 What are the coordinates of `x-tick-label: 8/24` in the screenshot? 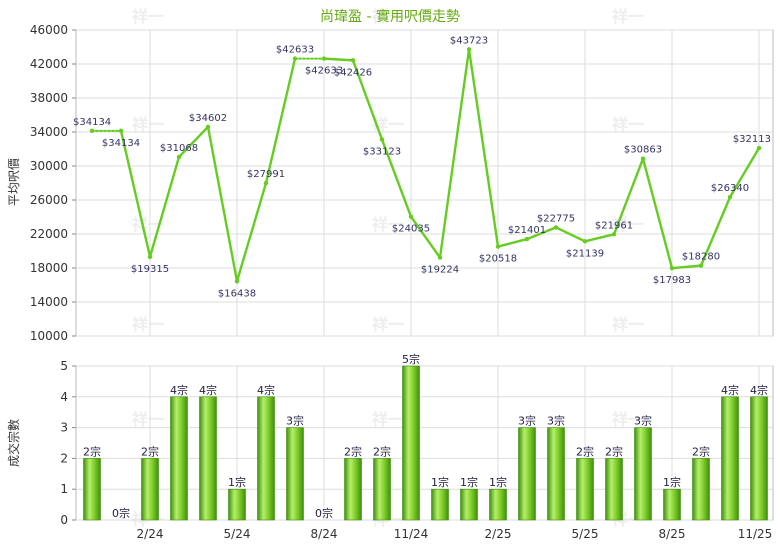 It's located at (324, 534).